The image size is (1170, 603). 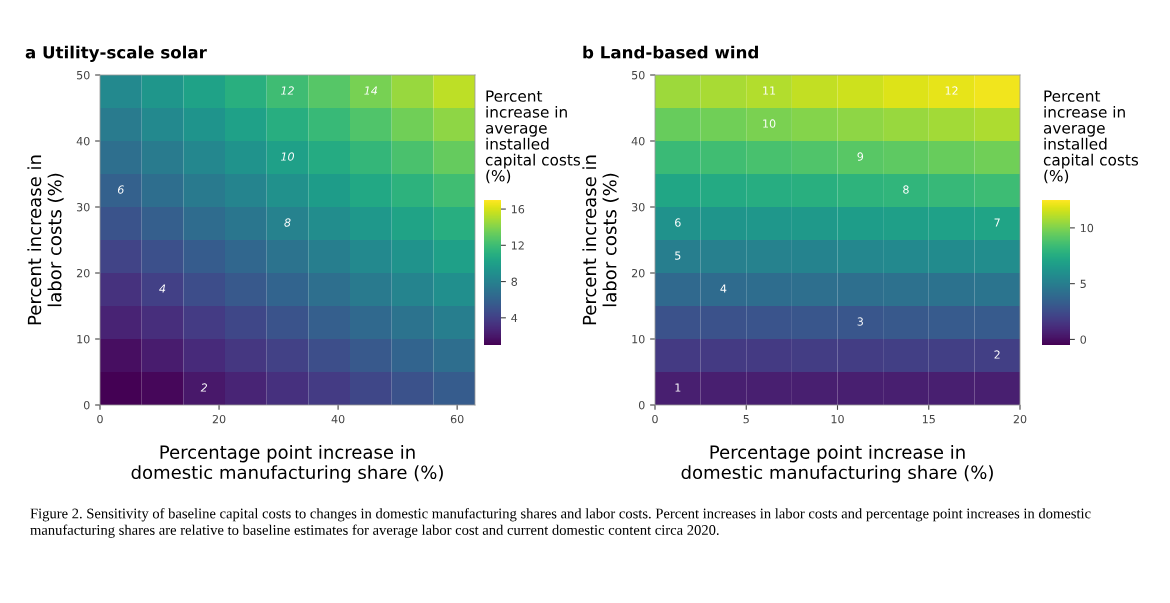 What do you see at coordinates (116, 53) in the screenshot?
I see `chart-title: a Utility-scale solar` at bounding box center [116, 53].